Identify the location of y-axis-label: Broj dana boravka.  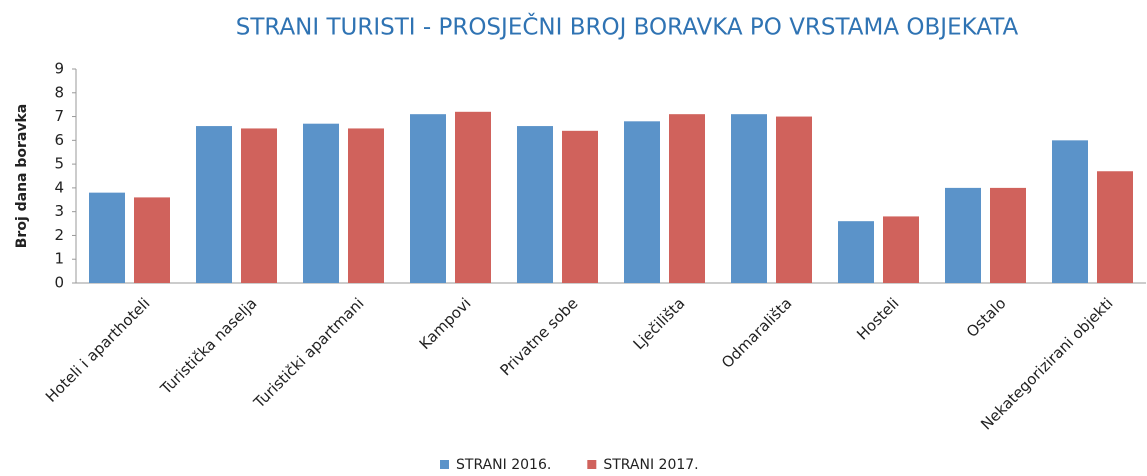
(22, 176).